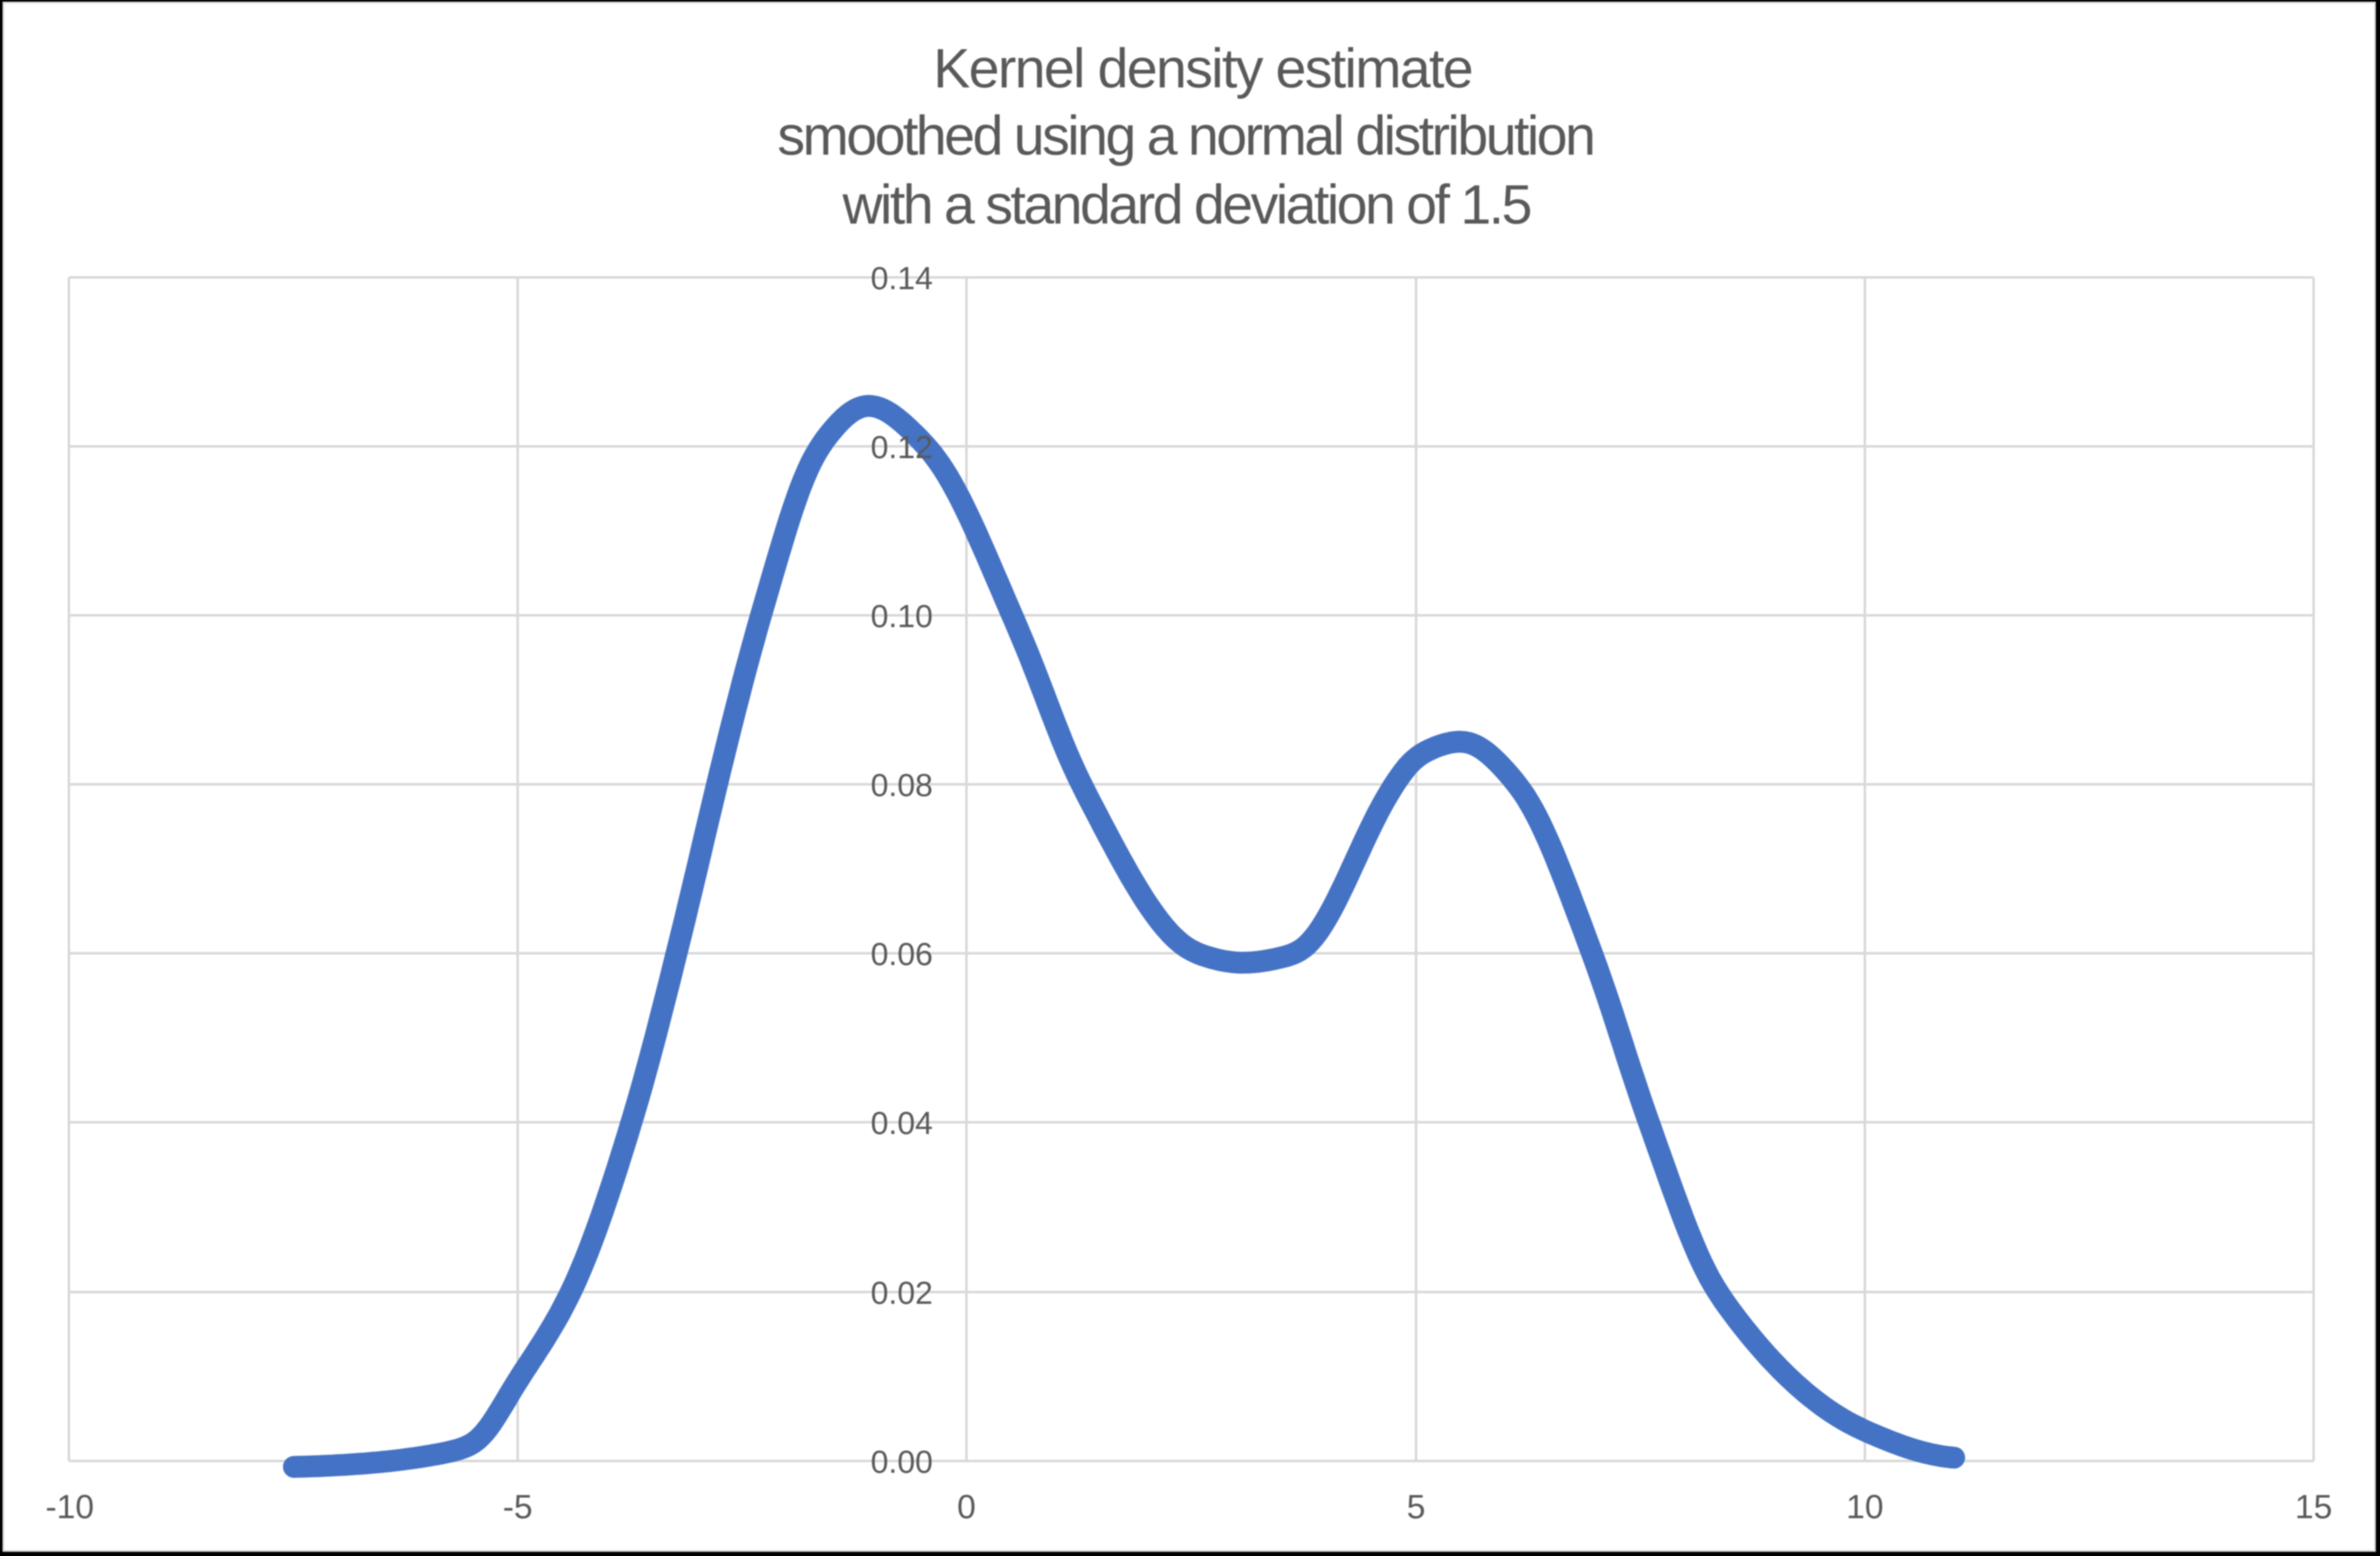 The width and height of the screenshot is (2380, 1556). Describe the element at coordinates (2314, 1508) in the screenshot. I see `svg-text: 15` at that location.